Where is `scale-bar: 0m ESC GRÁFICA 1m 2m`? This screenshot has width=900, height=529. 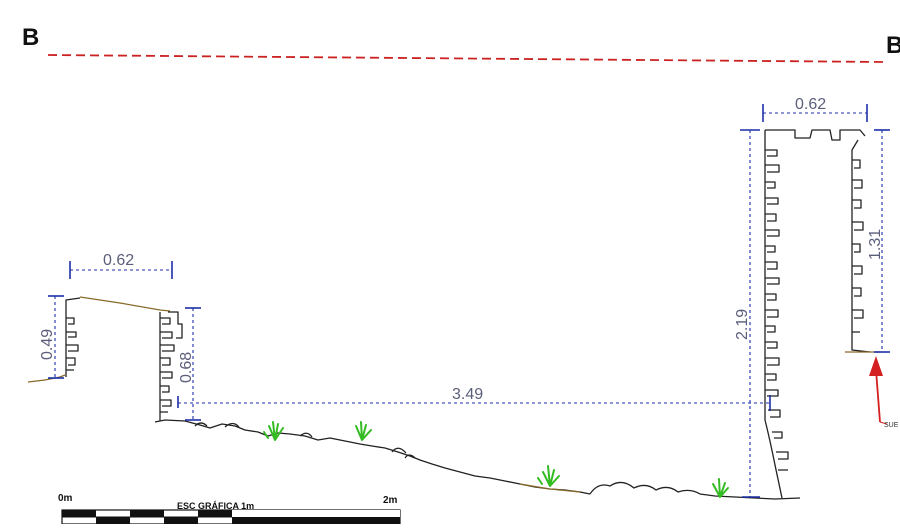
scale-bar: 0m ESC GRÁFICA 1m 2m is located at coordinates (229, 509).